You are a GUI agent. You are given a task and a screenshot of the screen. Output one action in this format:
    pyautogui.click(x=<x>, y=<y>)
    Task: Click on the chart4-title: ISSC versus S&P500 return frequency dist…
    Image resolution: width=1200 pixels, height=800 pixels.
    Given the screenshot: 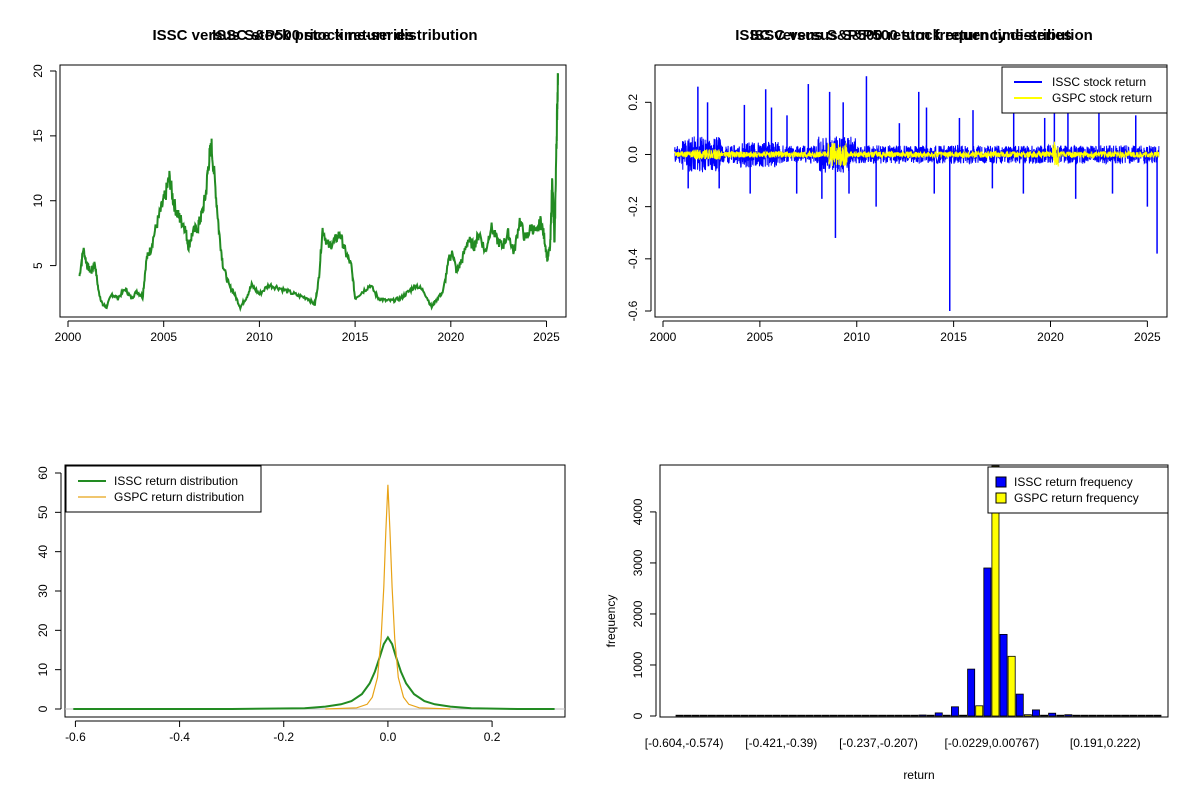 What is the action you would take?
    pyautogui.click(x=914, y=35)
    